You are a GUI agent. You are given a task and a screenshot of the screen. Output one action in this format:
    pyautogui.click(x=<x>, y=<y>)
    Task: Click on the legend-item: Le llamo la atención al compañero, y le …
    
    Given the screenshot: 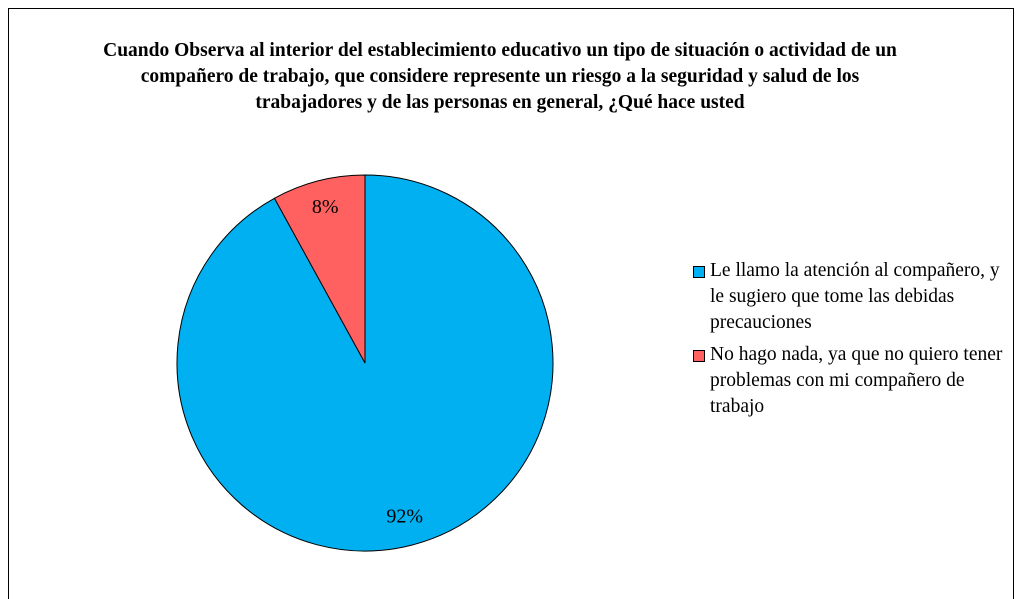 What is the action you would take?
    pyautogui.click(x=849, y=297)
    